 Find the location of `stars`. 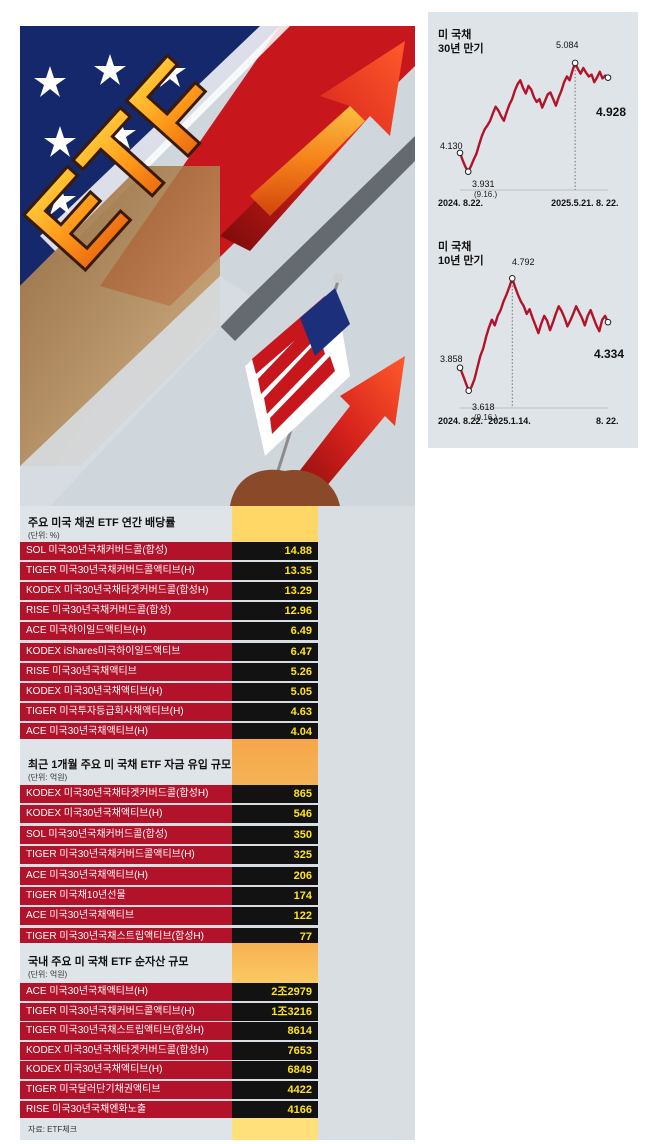

stars is located at coordinates (110, 134).